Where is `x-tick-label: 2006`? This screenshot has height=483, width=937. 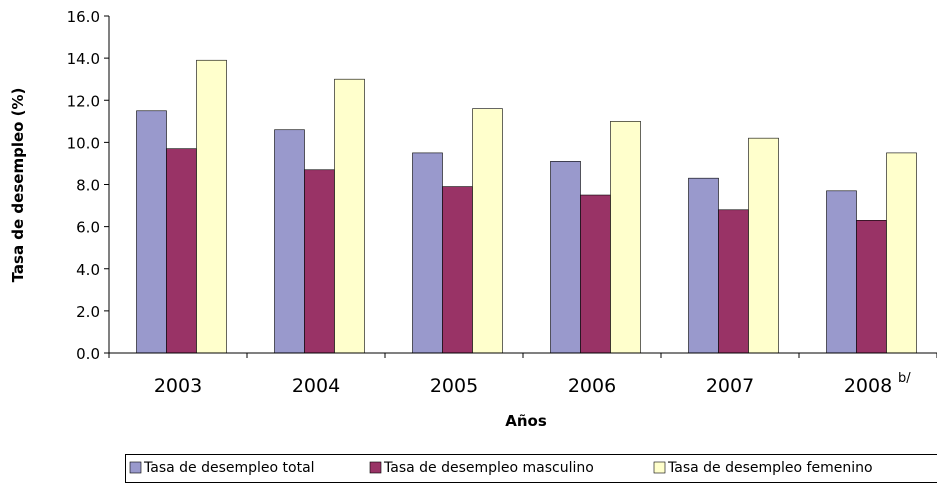 x-tick-label: 2006 is located at coordinates (592, 386).